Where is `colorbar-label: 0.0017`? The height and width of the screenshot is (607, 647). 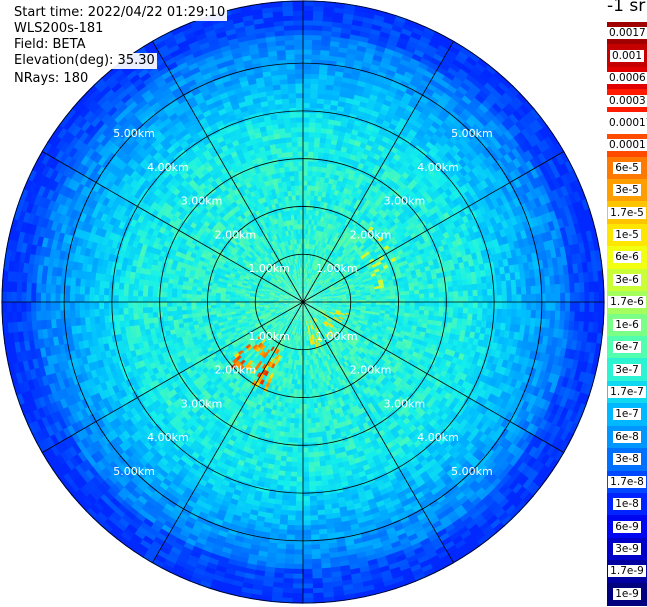
colorbar-label: 0.0017 is located at coordinates (627, 33).